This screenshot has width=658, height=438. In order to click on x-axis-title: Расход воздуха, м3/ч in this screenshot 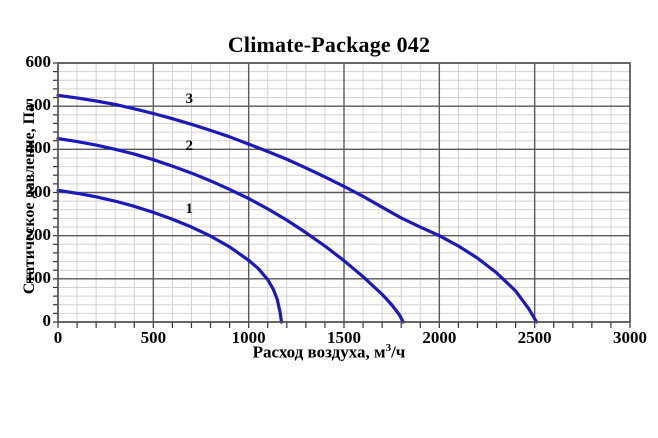, I will do `click(329, 352)`.